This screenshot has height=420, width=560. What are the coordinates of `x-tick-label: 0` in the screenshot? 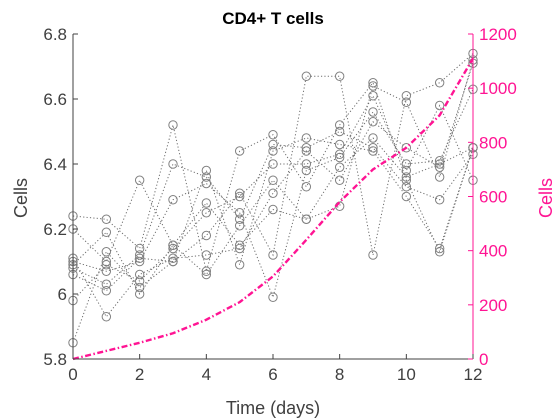 It's located at (72, 374).